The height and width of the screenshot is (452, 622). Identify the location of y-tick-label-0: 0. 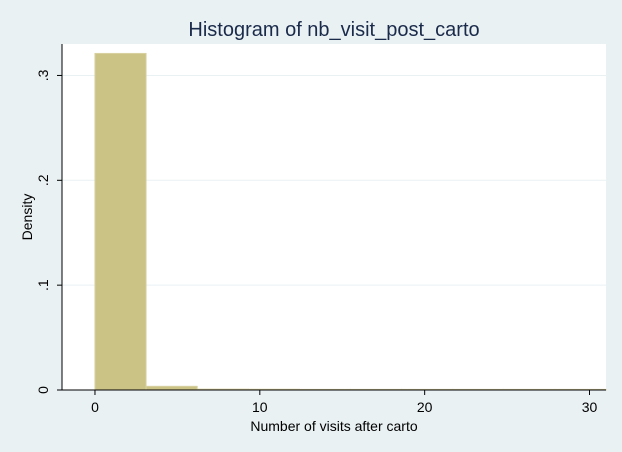
(43, 390).